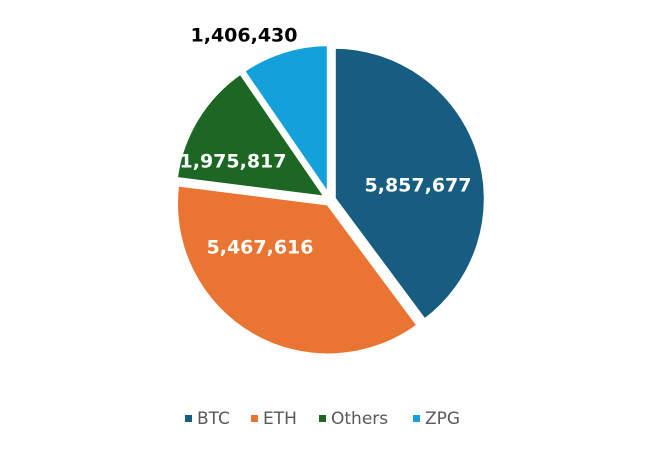 The image size is (659, 450). Describe the element at coordinates (260, 248) in the screenshot. I see `data-label-eth: 5,467,616` at that location.